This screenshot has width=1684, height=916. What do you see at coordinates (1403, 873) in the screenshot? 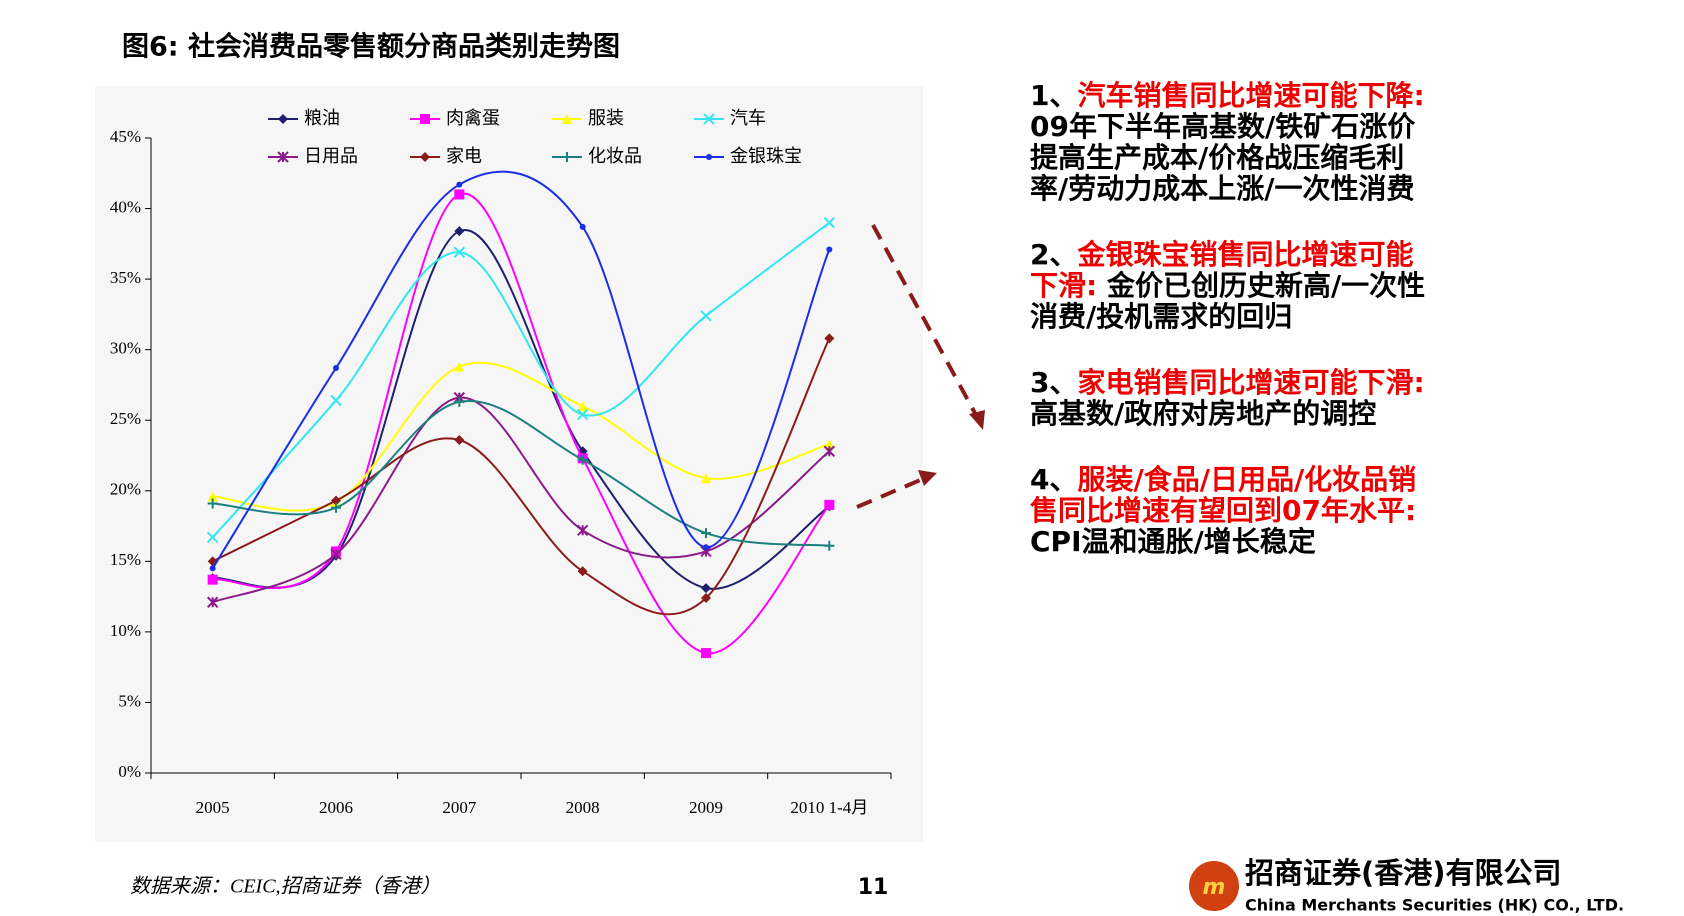
I see `company-cn: 招商证券(香港)有限公司` at bounding box center [1403, 873].